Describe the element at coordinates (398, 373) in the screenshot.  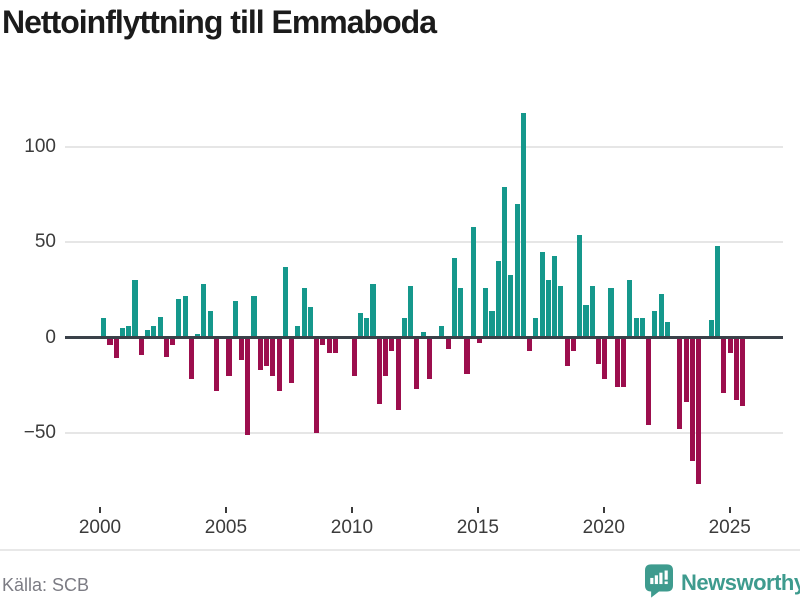
I see `bar-2011-q4` at that location.